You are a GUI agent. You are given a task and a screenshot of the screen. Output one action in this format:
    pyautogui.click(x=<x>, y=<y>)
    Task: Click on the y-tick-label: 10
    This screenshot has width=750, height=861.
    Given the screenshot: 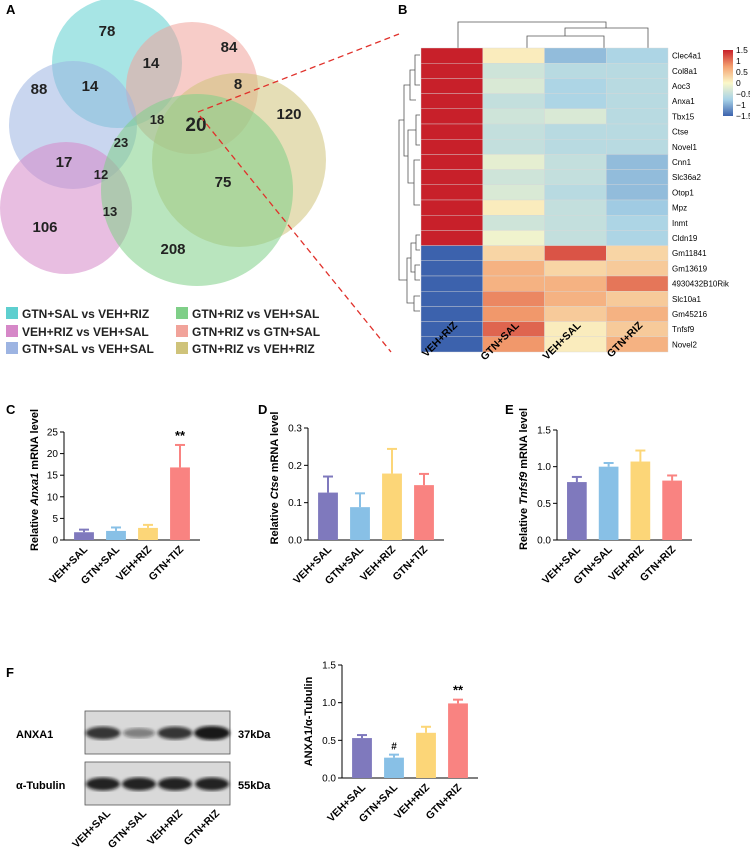 What is the action you would take?
    pyautogui.click(x=53, y=497)
    